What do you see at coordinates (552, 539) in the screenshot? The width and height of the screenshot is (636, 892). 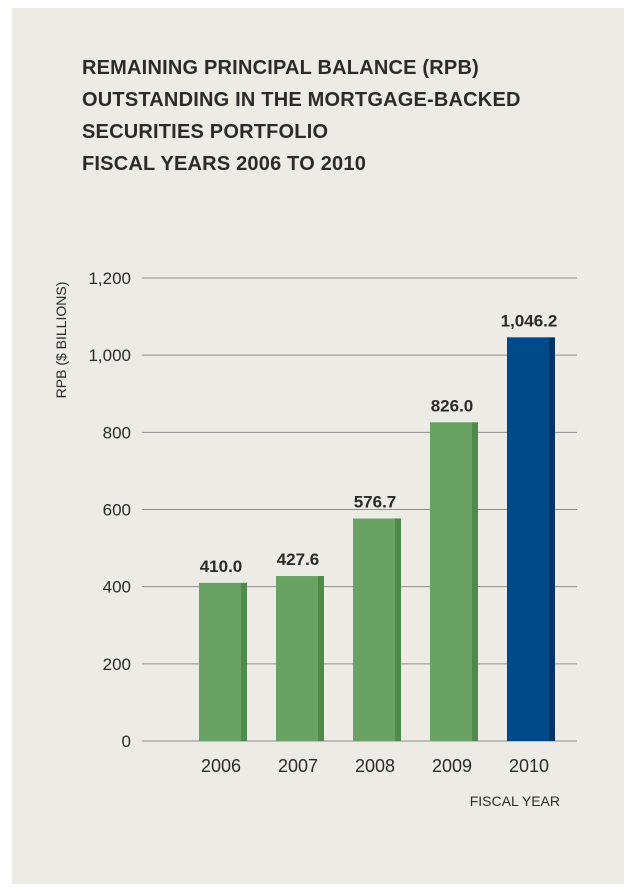 I see `bar-side-2010` at bounding box center [552, 539].